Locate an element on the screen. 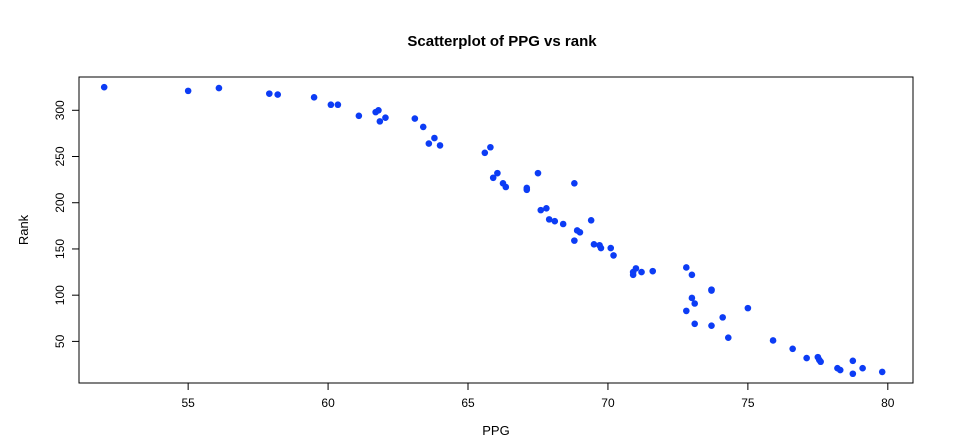 The width and height of the screenshot is (974, 441). y-axis-label: Rank is located at coordinates (23, 229).